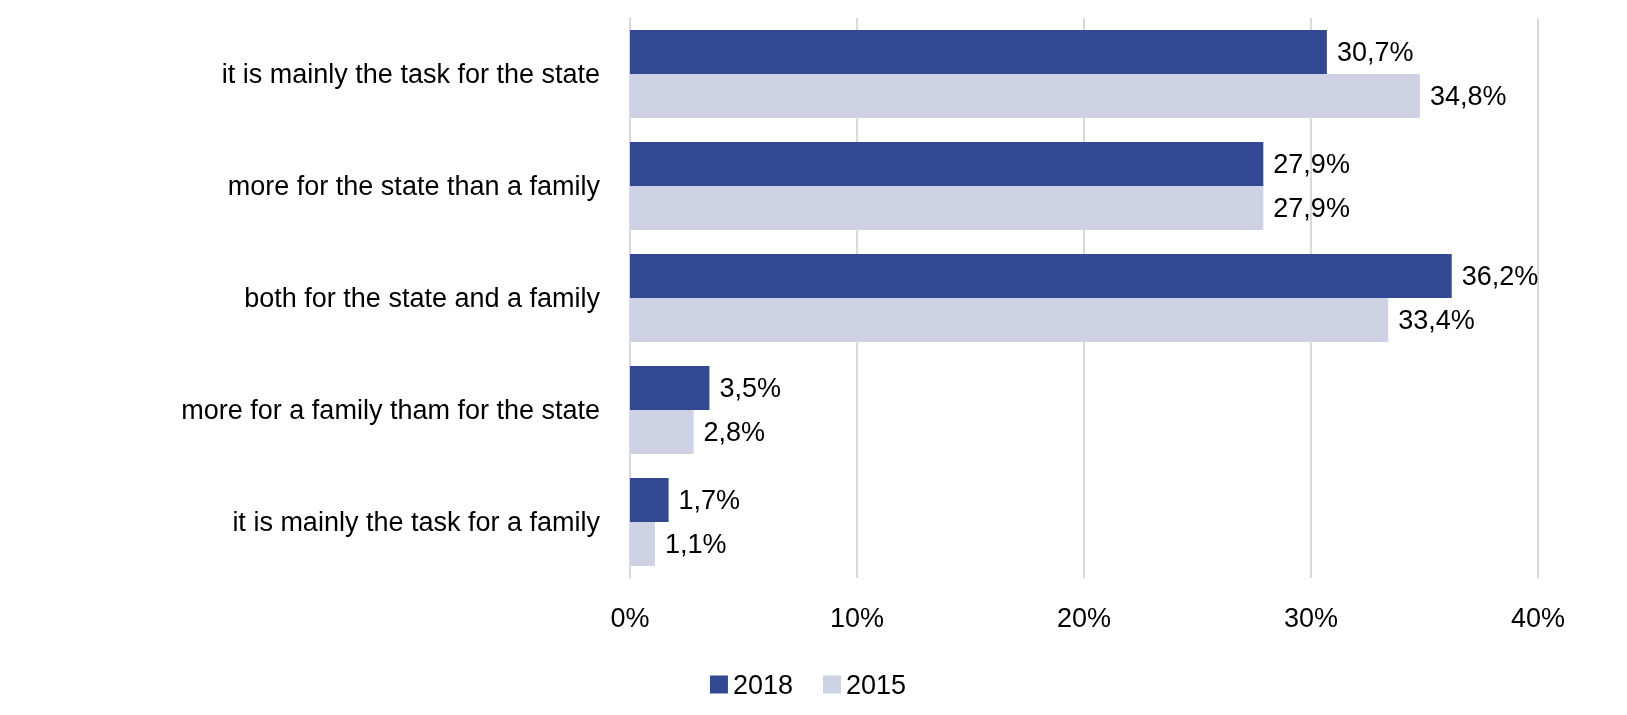 The image size is (1627, 715). I want to click on y-tick-label: it is mainly the task for the state, so click(410, 74).